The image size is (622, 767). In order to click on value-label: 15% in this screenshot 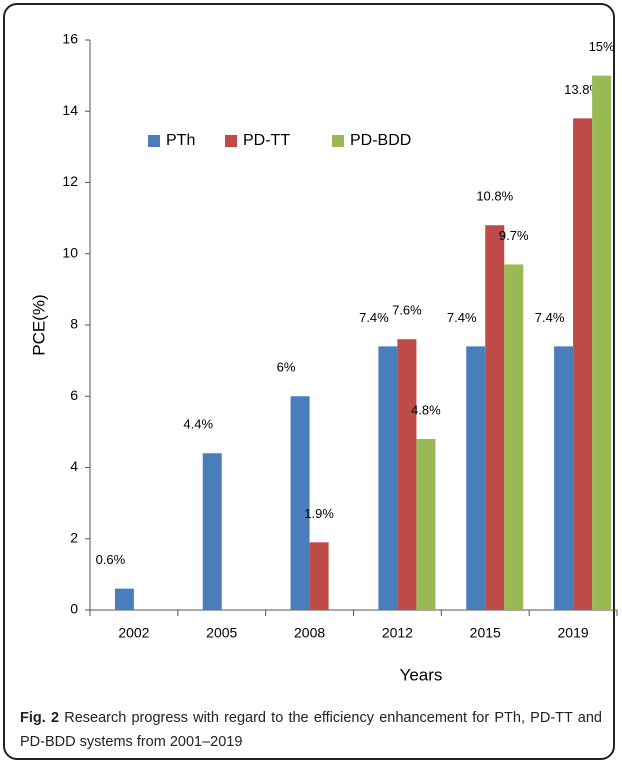, I will do `click(602, 46)`.